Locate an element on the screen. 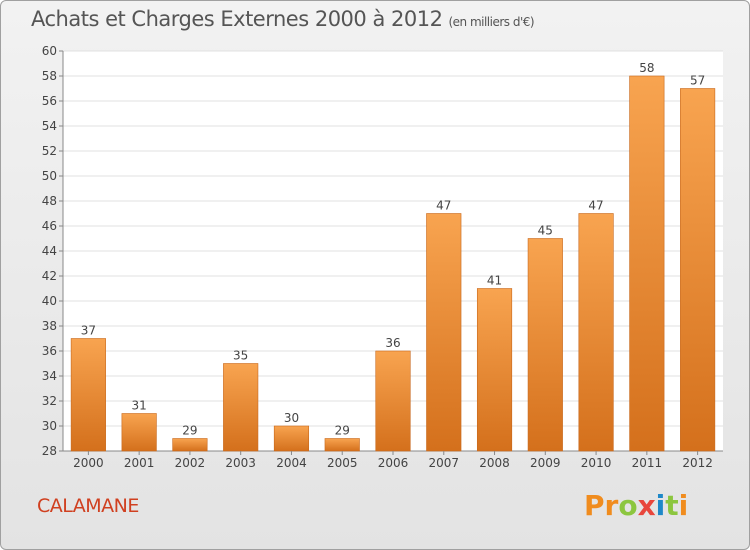 Image resolution: width=750 pixels, height=550 pixels. y-tick-label: 42 is located at coordinates (49, 276).